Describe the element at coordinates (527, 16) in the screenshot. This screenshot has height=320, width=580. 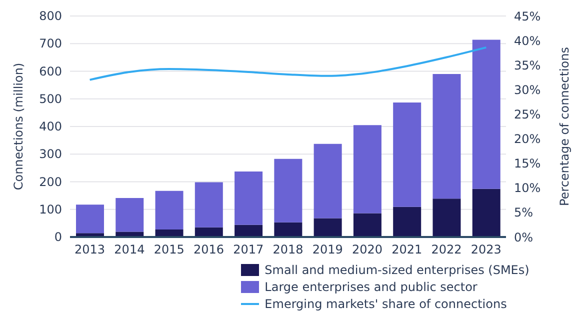
I see `y2-tick-label: 45%` at that location.